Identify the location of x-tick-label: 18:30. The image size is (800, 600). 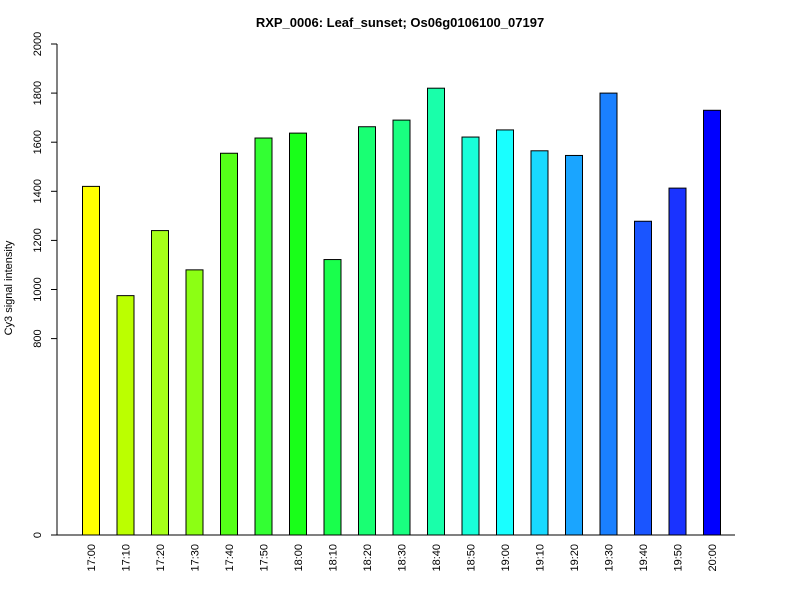
(403, 558).